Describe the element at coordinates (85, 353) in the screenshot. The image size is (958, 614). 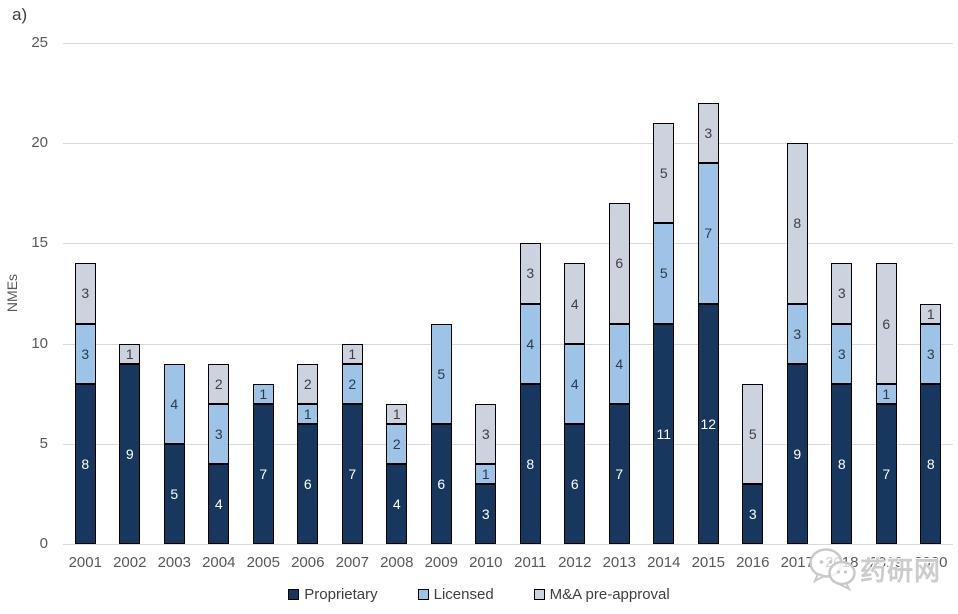
I see `bar-segment-2001-licensed: 3` at that location.